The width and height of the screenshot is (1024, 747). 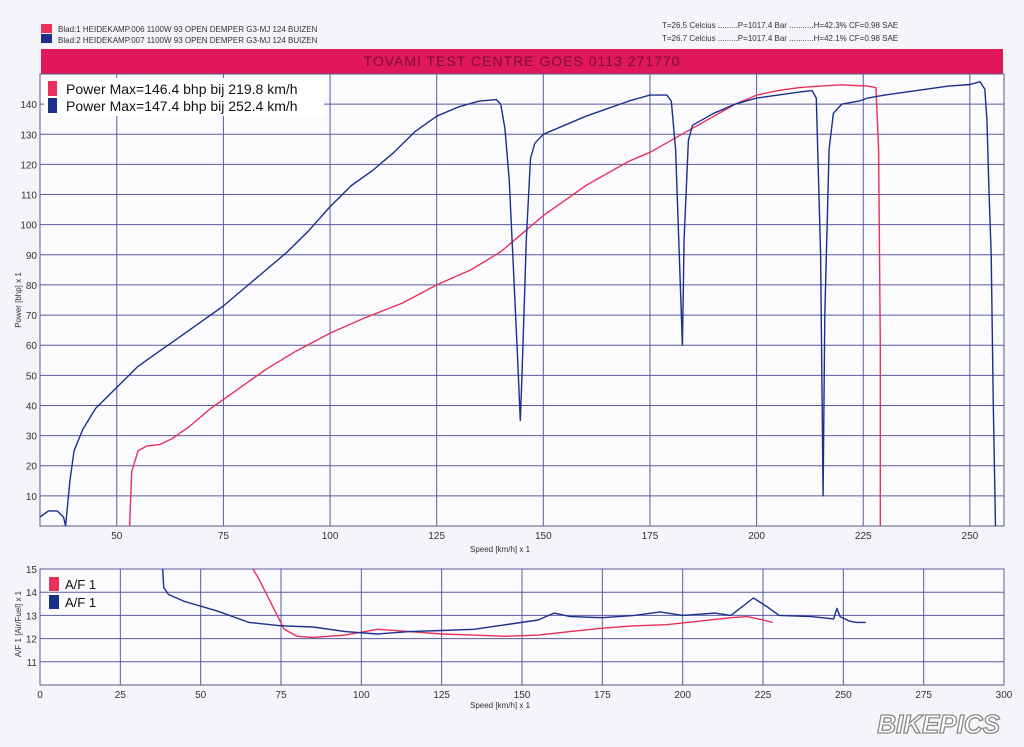 I want to click on power-x-tick: 225, so click(x=863, y=536).